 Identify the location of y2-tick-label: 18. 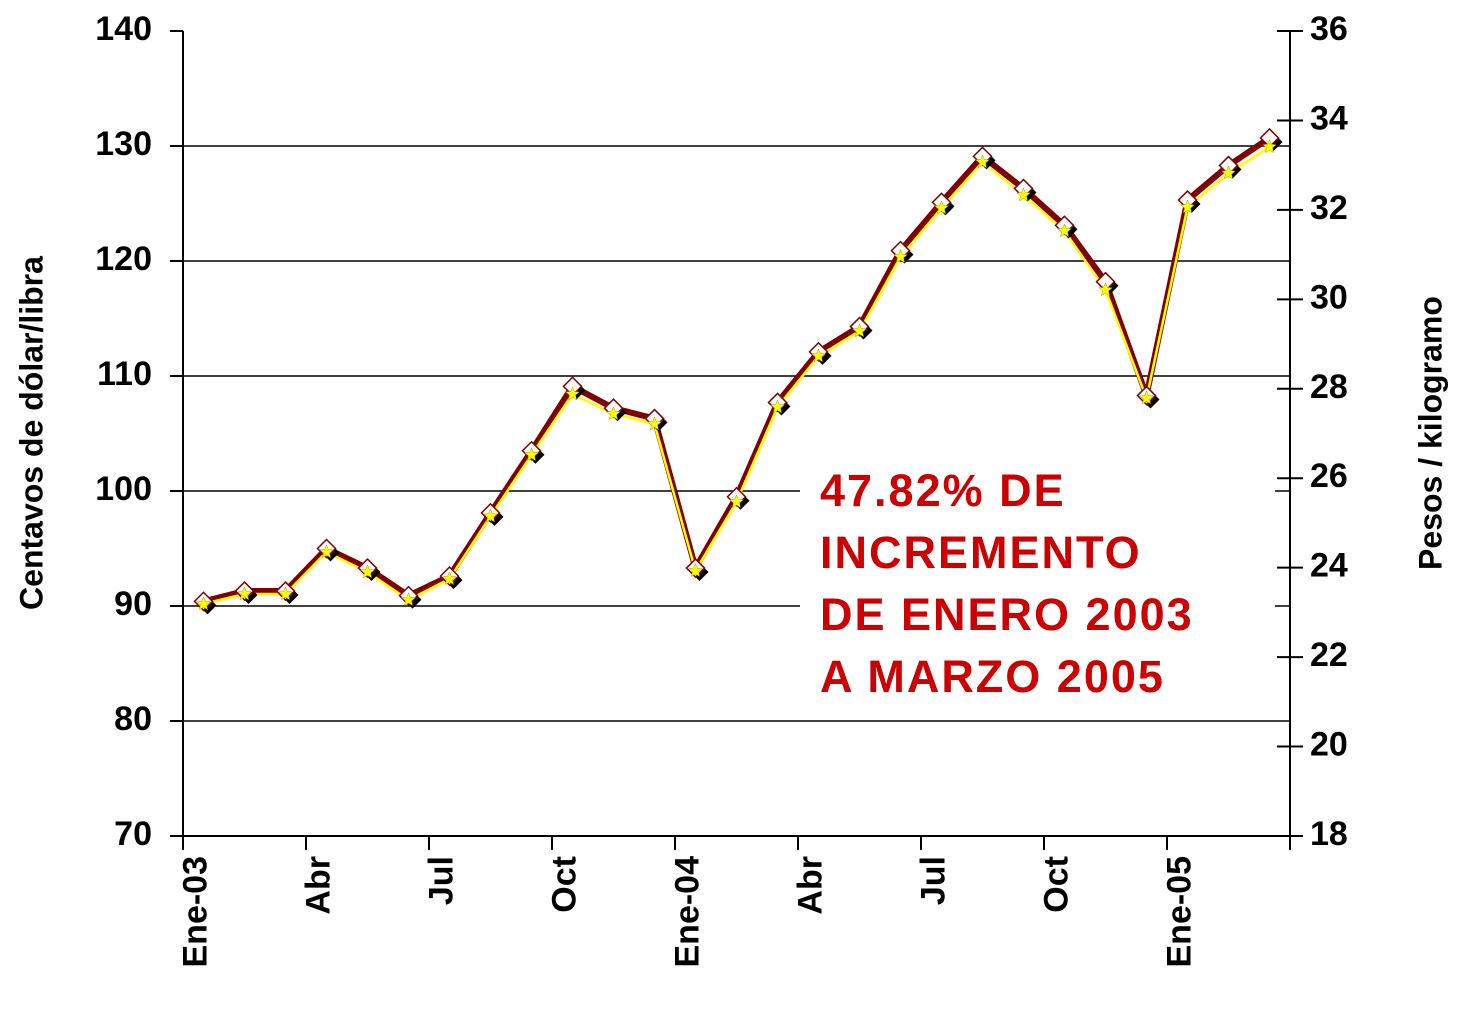
(1329, 834).